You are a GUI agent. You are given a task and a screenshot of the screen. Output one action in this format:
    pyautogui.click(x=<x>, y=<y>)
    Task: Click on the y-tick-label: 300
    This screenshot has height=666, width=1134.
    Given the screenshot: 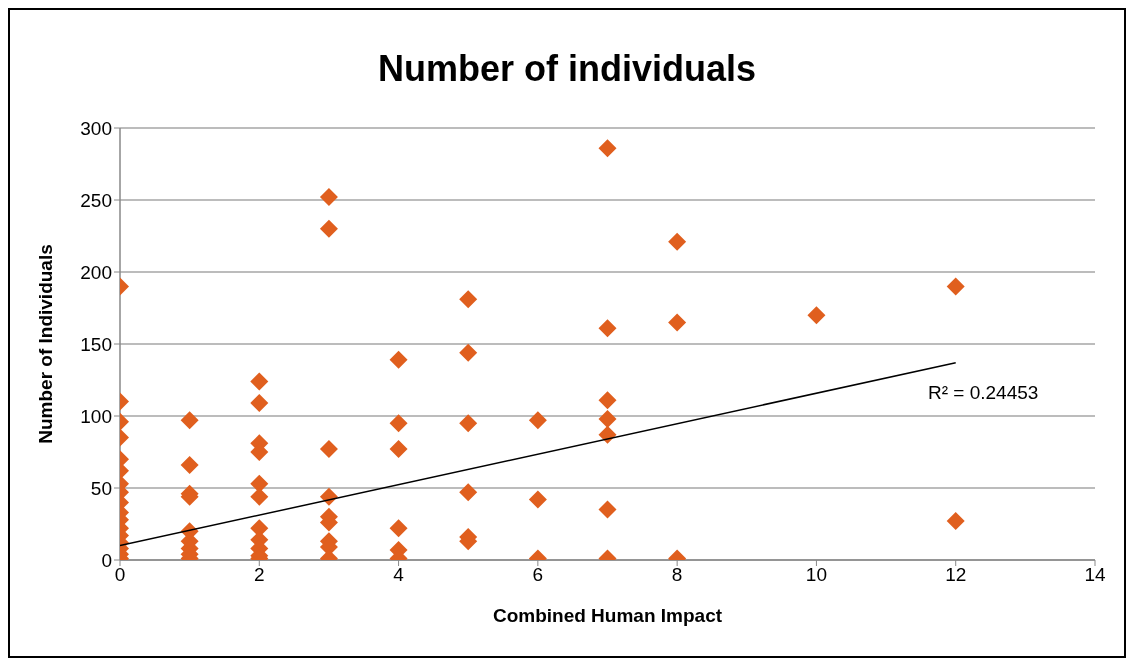 What is the action you would take?
    pyautogui.click(x=96, y=128)
    